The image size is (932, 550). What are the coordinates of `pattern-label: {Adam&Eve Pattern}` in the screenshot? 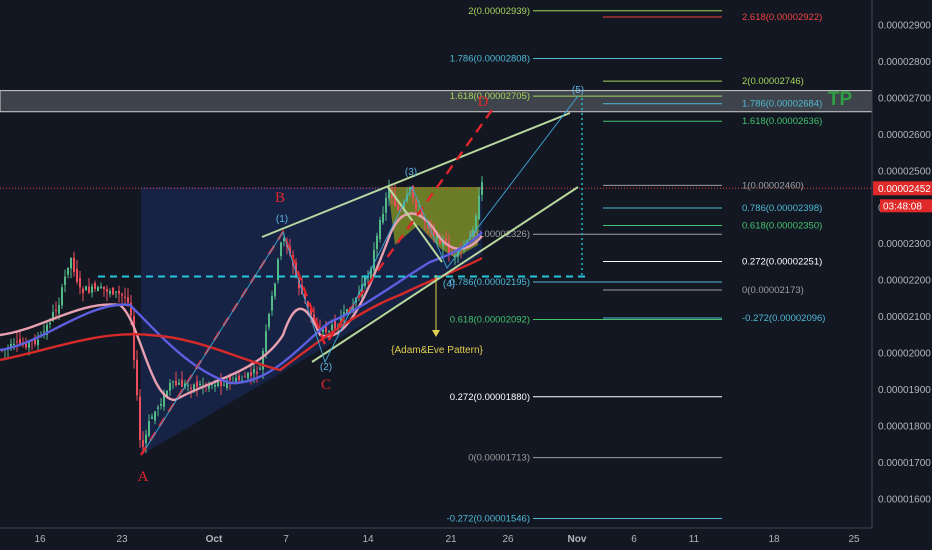 It's located at (437, 350).